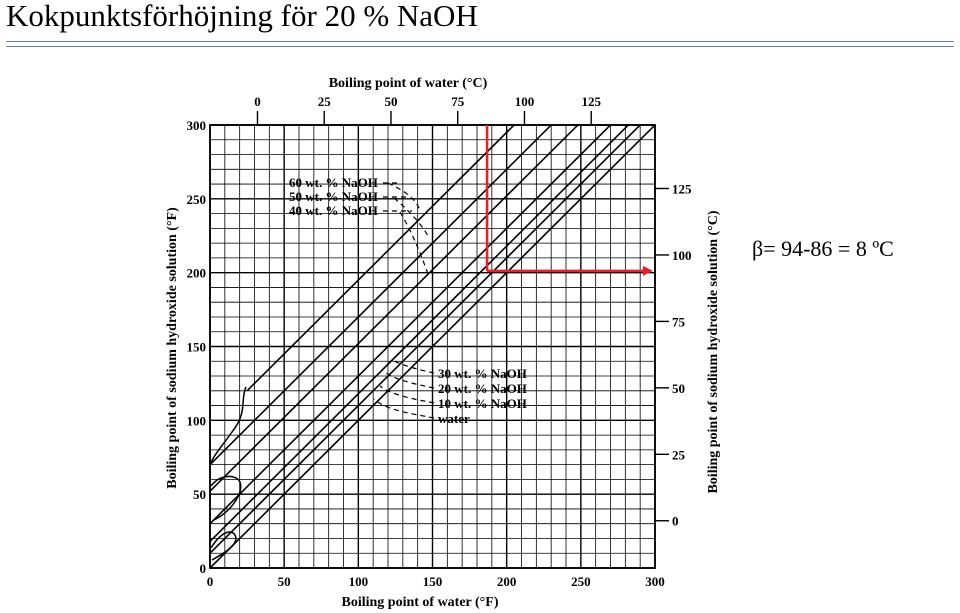 The width and height of the screenshot is (960, 613). I want to click on x2-tick-label-5: 125, so click(591, 101).